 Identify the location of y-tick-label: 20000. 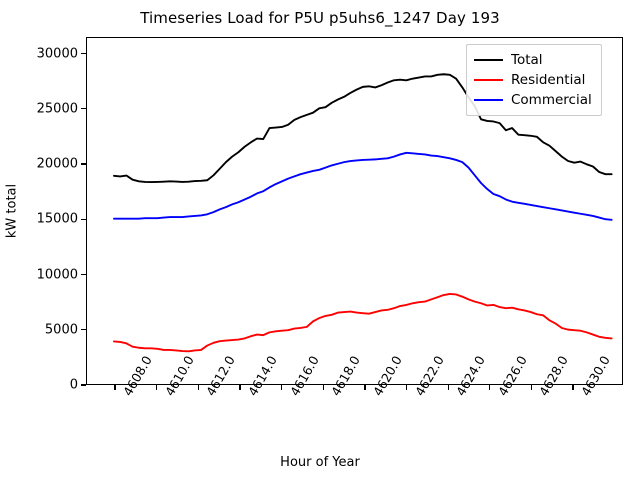
(57, 164).